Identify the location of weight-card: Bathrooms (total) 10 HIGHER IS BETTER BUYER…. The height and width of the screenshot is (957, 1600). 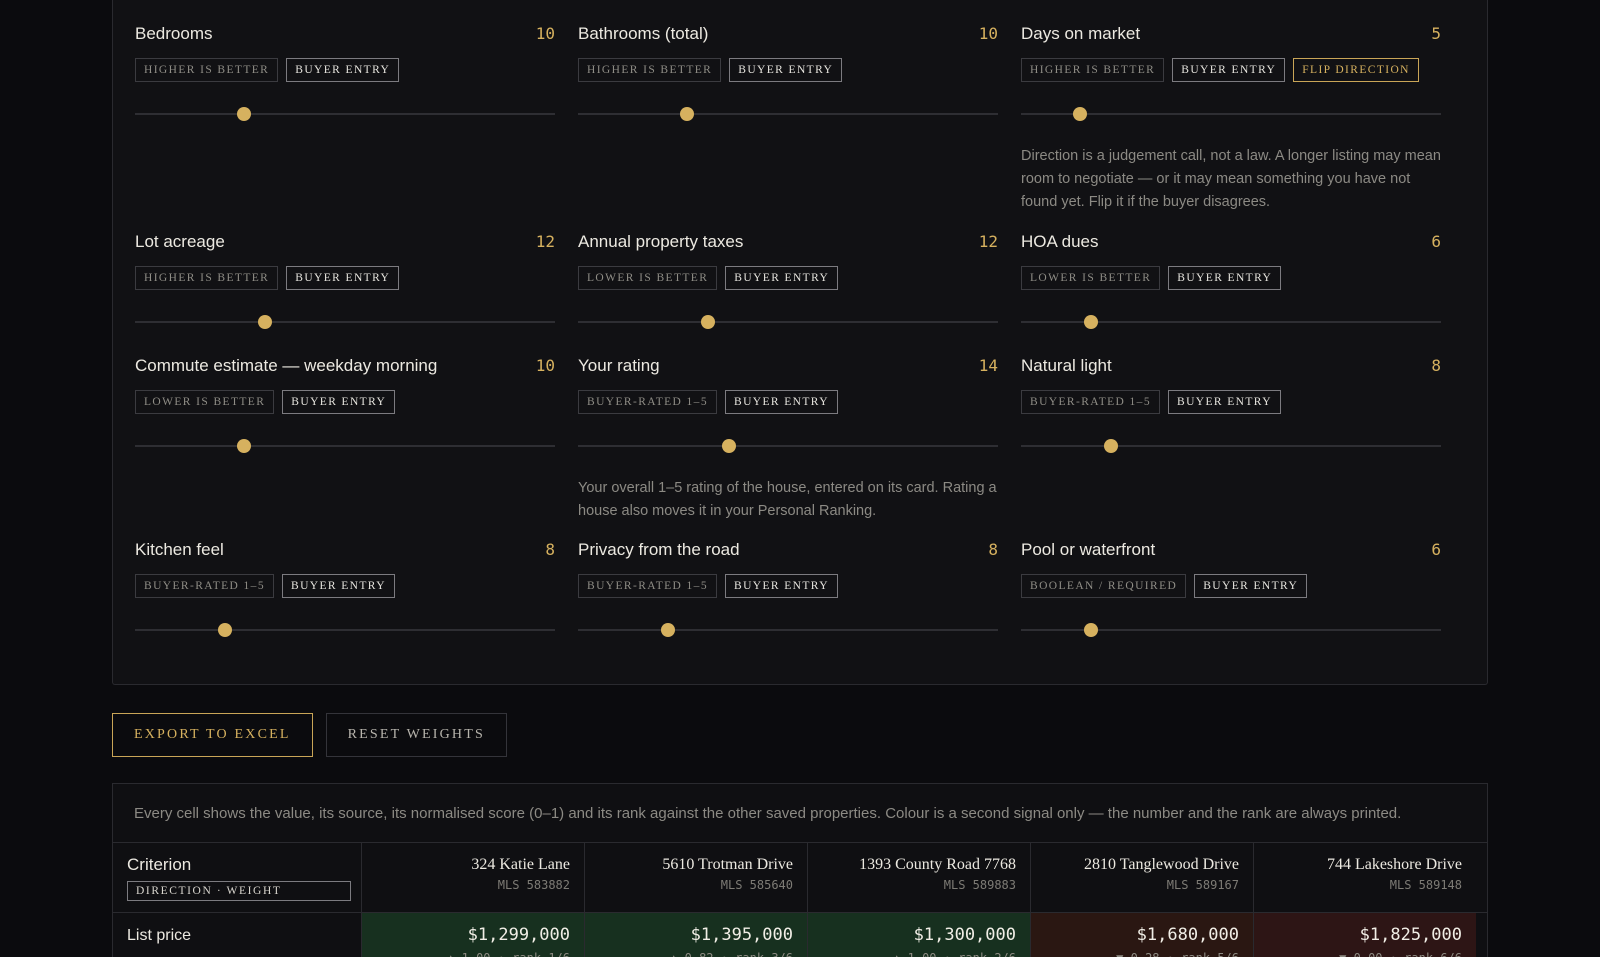
(788, 72).